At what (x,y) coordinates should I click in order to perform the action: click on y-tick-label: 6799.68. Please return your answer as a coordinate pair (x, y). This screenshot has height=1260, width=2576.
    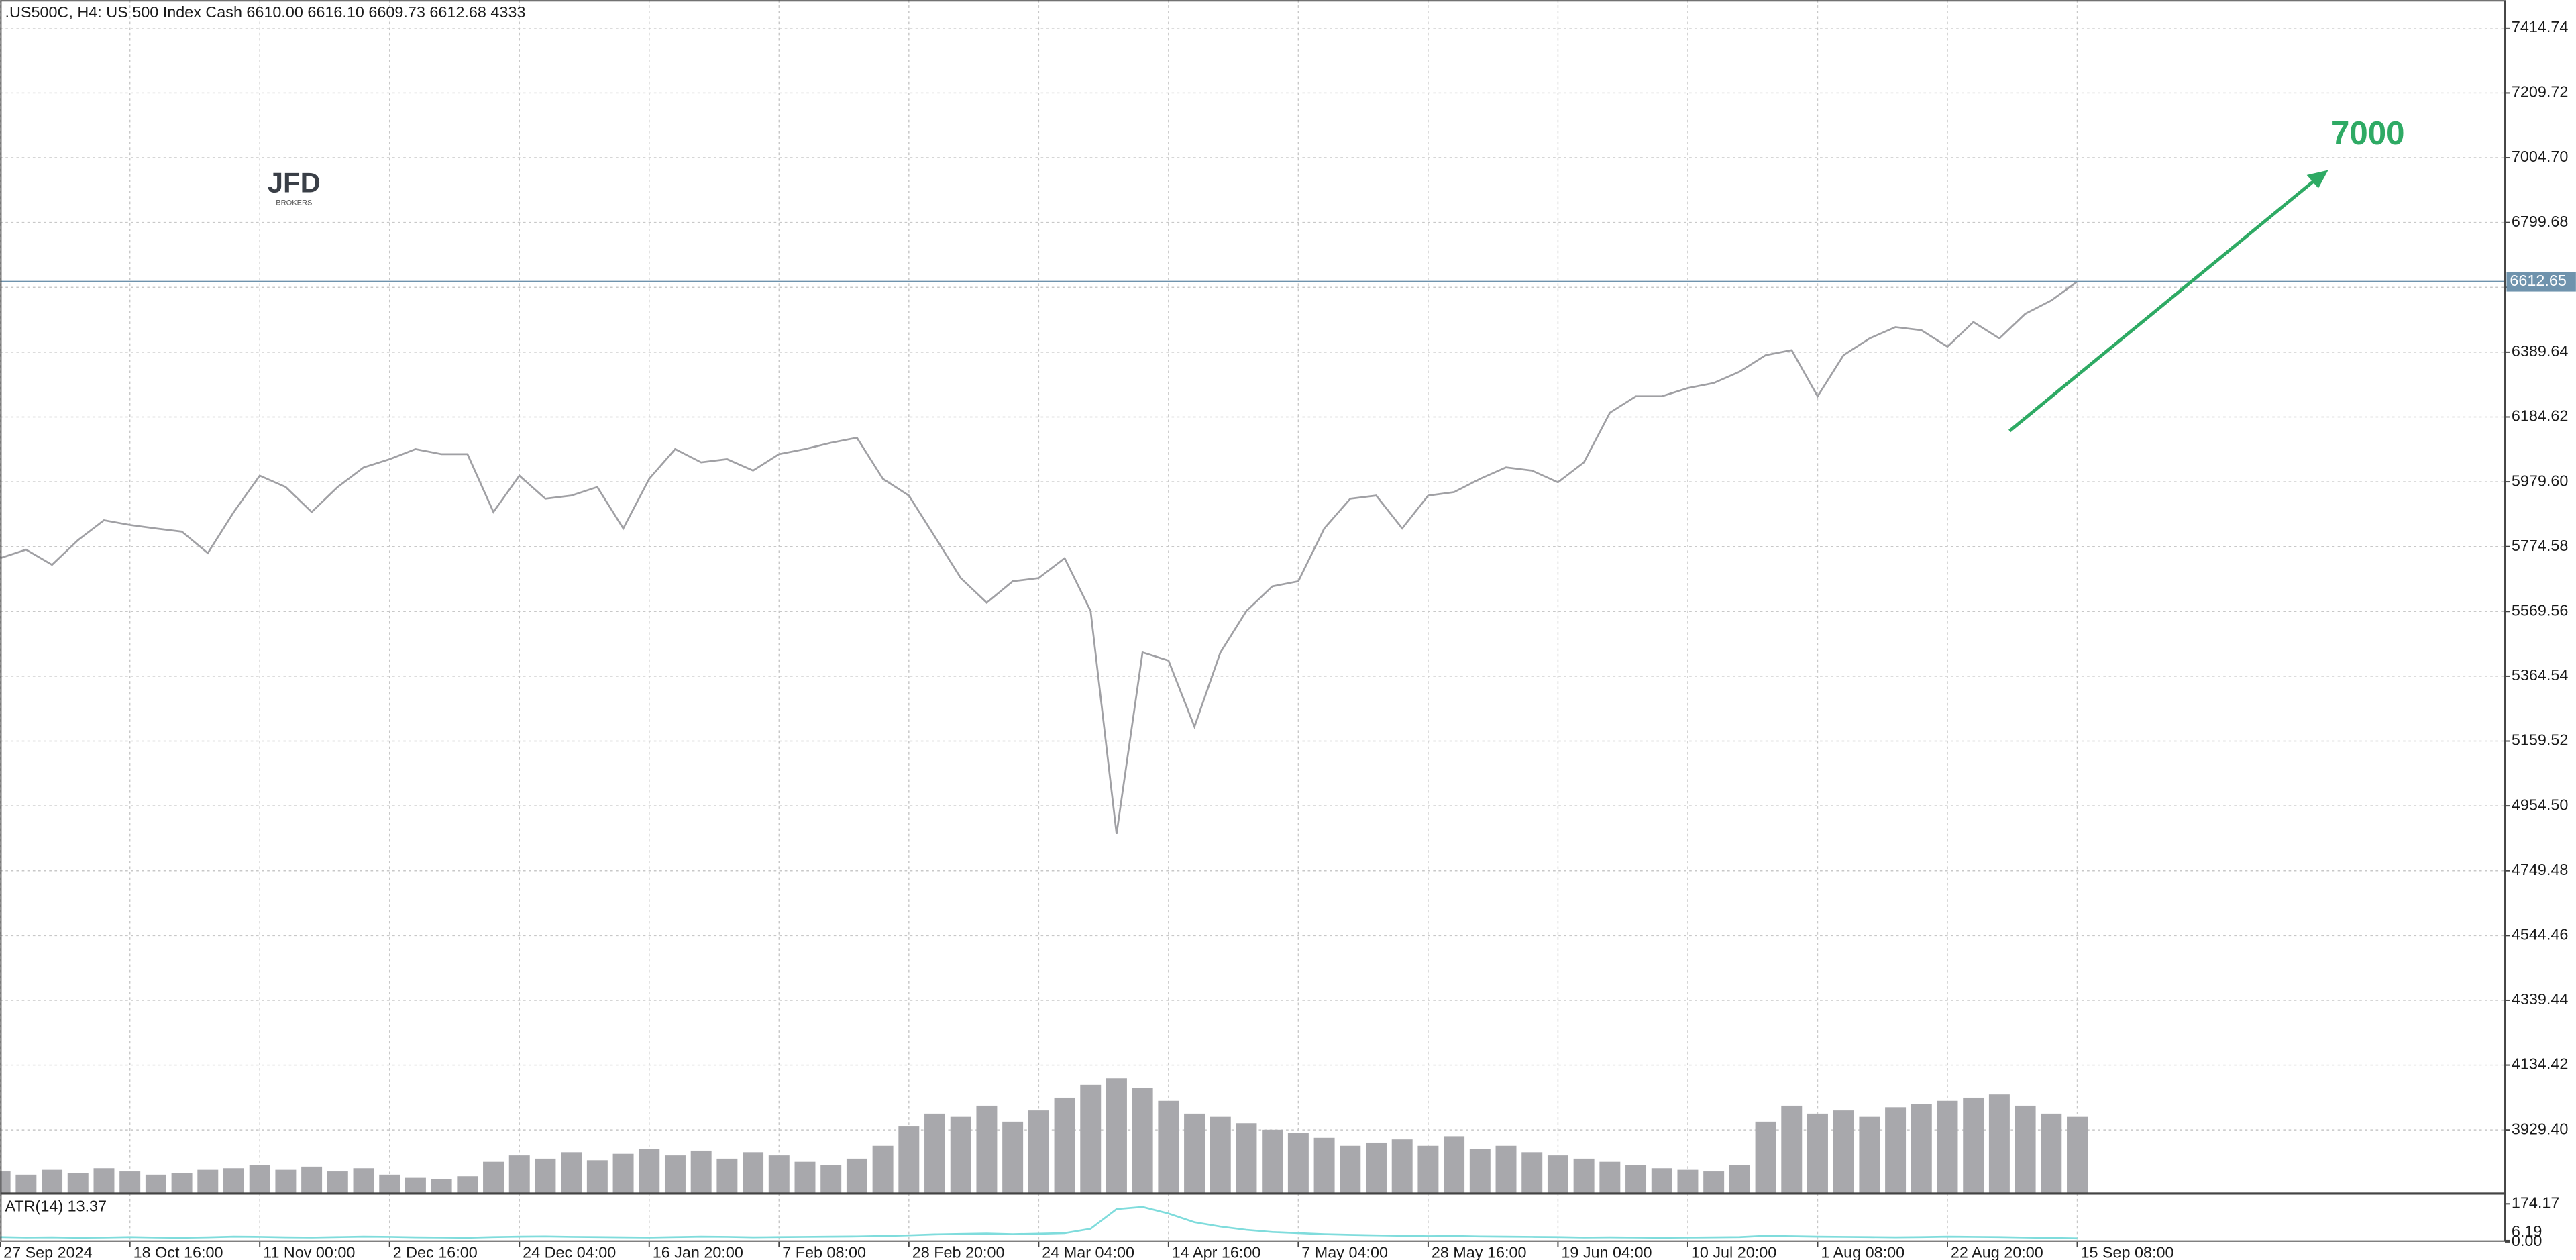
    Looking at the image, I should click on (2540, 222).